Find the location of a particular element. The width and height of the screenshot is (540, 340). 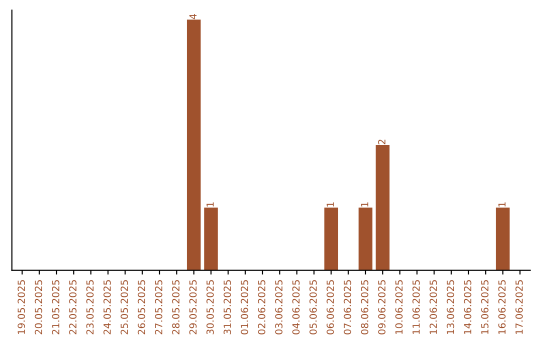

x-tick-label: 30.05.2025 is located at coordinates (210, 307).